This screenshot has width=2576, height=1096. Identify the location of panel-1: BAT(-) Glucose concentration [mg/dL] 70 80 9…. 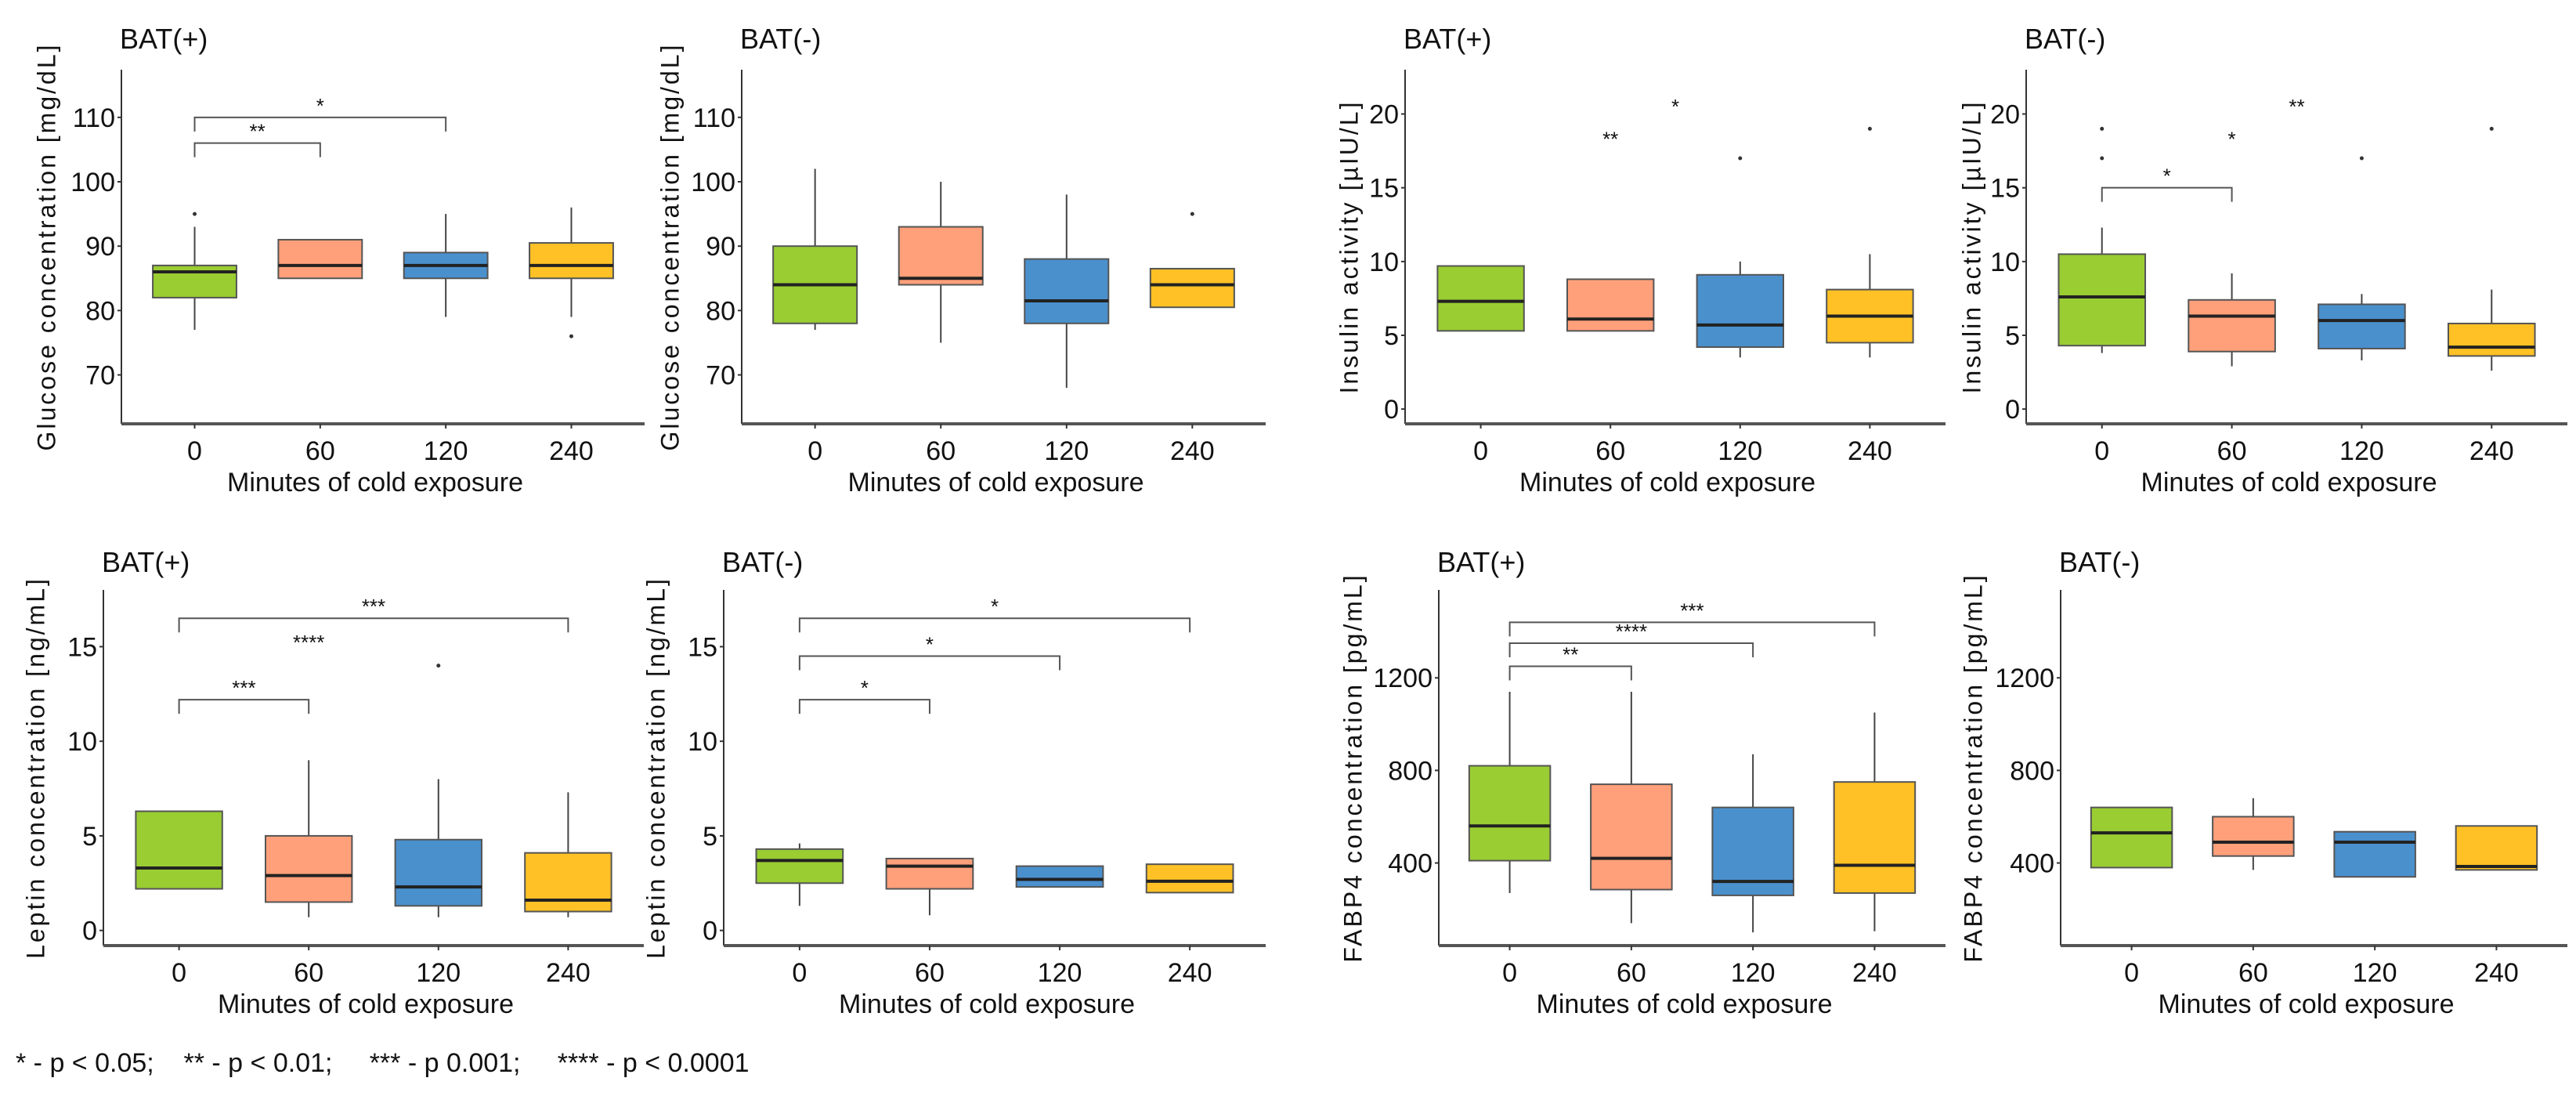
(961, 260).